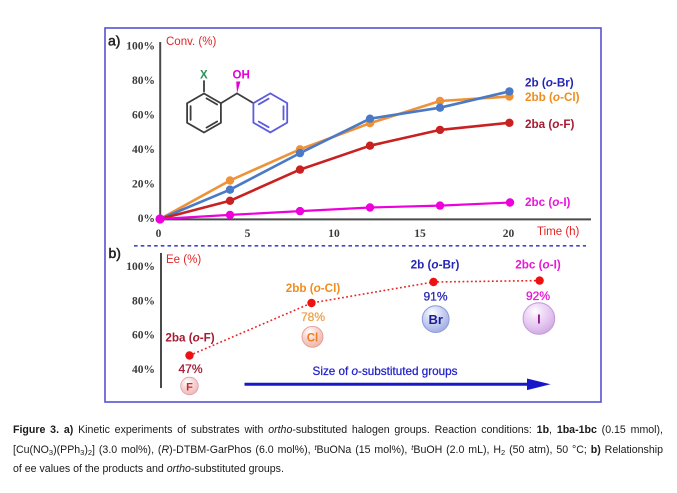 The height and width of the screenshot is (493, 677). What do you see at coordinates (183, 260) in the screenshot?
I see `svg-text: Ee (%)` at bounding box center [183, 260].